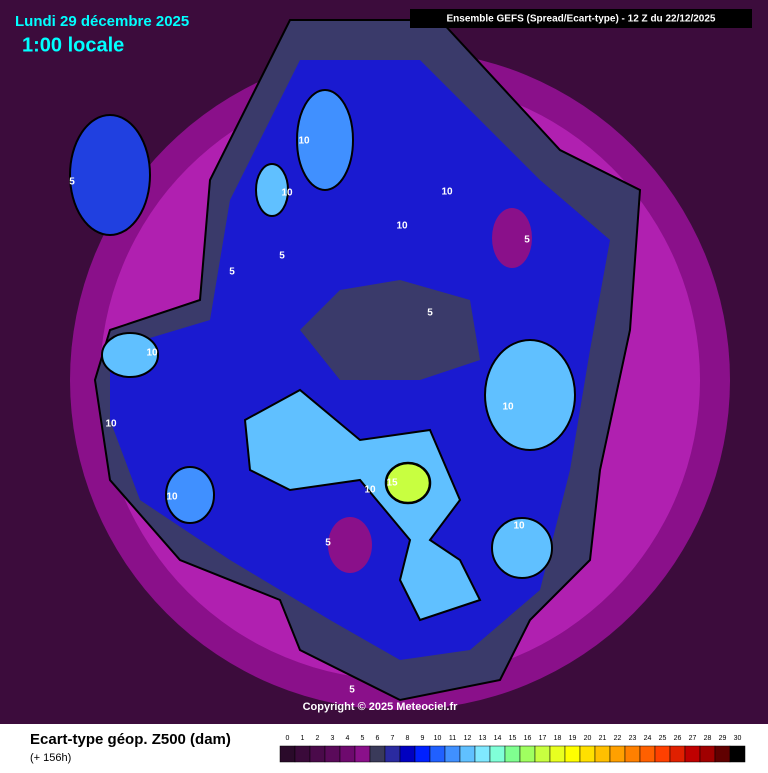 This screenshot has height=773, width=768. Describe the element at coordinates (738, 738) in the screenshot. I see `legend-tick: 30` at that location.